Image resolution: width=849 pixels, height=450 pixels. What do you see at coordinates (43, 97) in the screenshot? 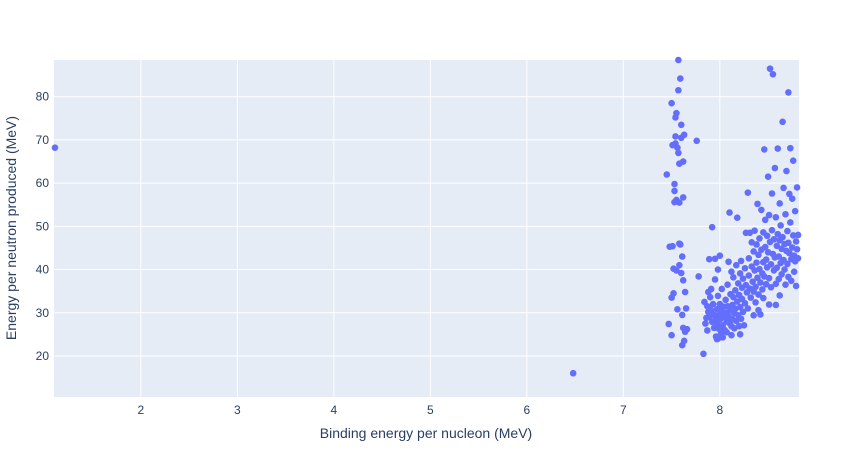
I see `y-tick-label: 80` at bounding box center [43, 97].